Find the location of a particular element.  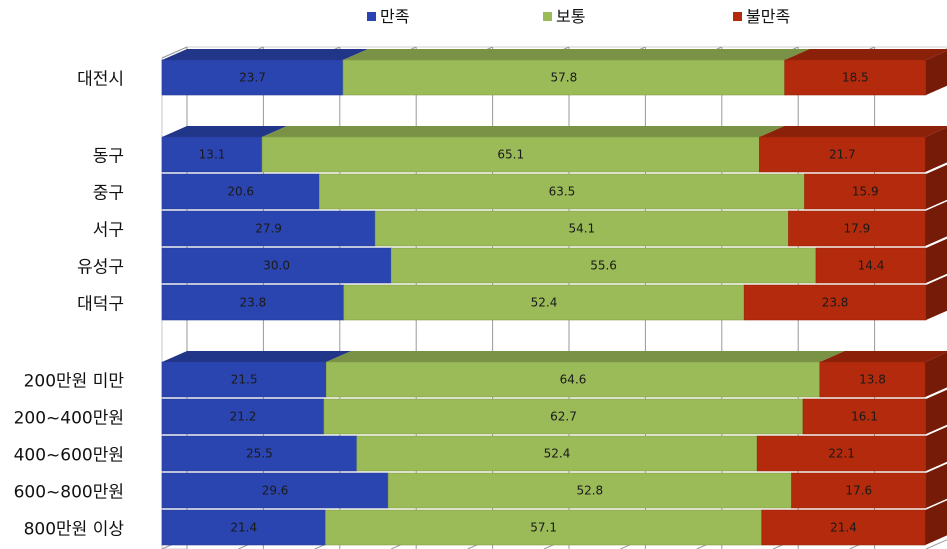

bar-segment: 23.7 is located at coordinates (265, 72).